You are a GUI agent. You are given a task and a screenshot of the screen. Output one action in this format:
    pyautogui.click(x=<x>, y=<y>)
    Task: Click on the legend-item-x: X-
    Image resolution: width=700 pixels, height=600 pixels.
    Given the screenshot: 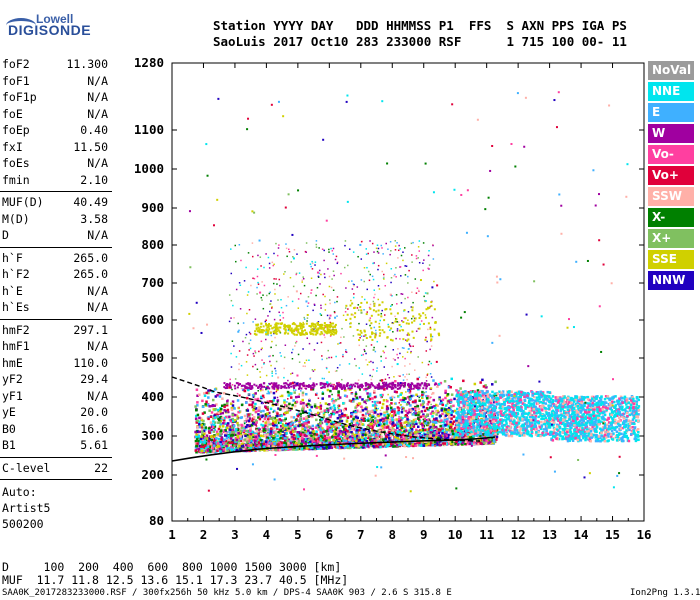 What is the action you would take?
    pyautogui.click(x=671, y=217)
    